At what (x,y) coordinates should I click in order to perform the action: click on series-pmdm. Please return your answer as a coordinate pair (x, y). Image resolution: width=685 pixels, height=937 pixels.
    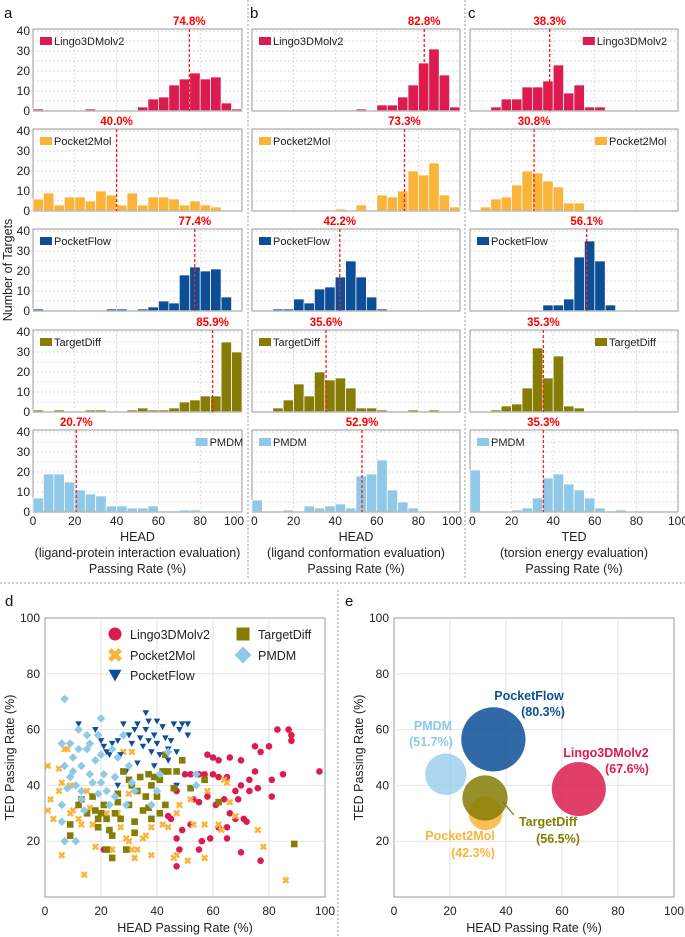
    Looking at the image, I should click on (129, 770).